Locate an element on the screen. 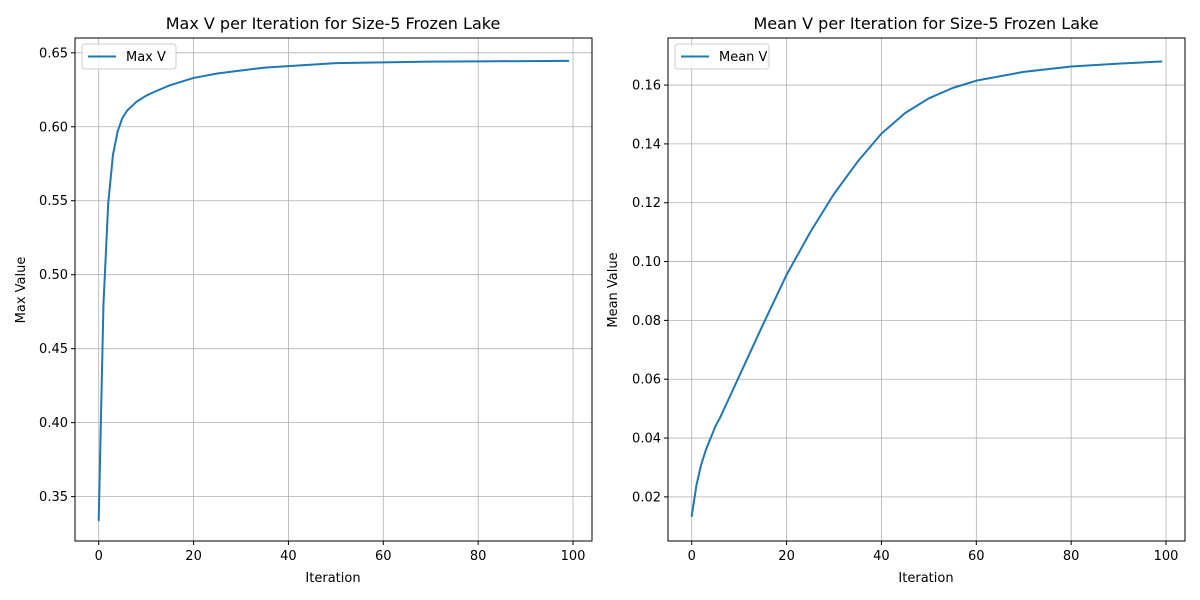 The image size is (1200, 600). y-tick-label: 0.35 is located at coordinates (53, 497).